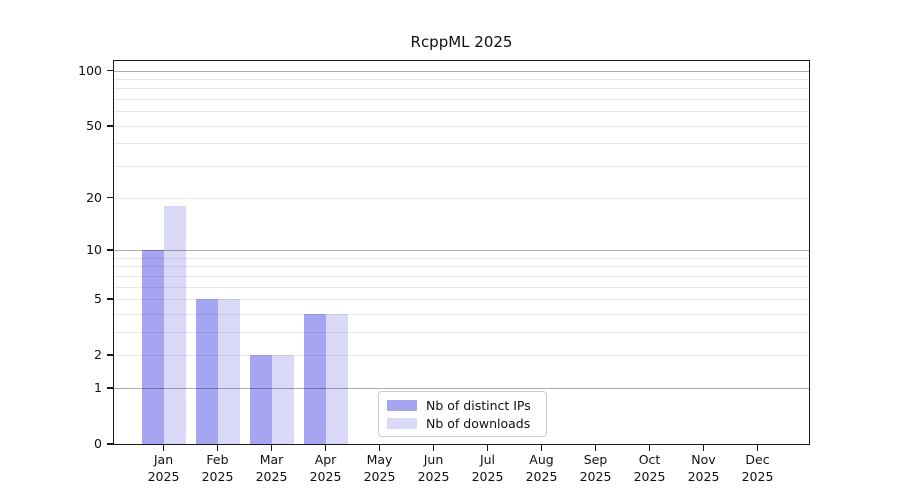 The width and height of the screenshot is (900, 500). I want to click on legend-label-downloads: Nb of downloads, so click(478, 423).